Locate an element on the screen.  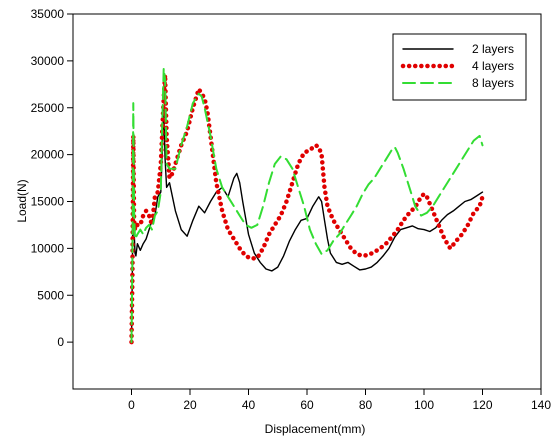
y-axis-title: Load(N) is located at coordinates (22, 200).